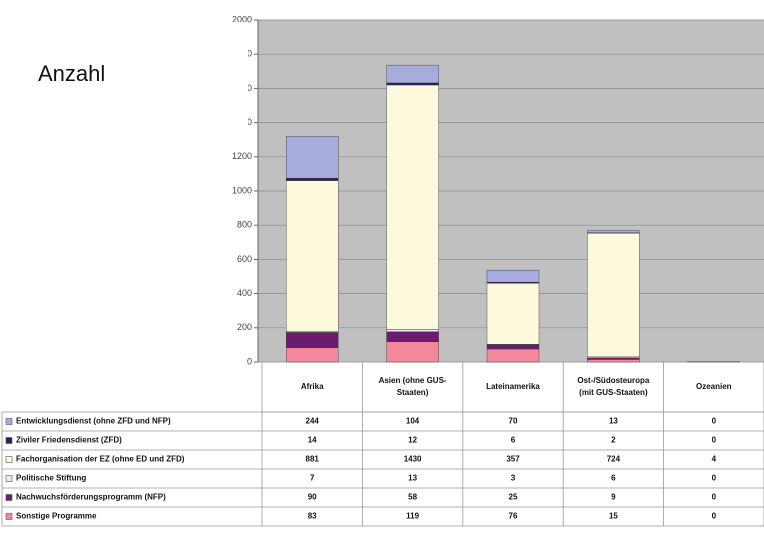 The image size is (764, 533). I want to click on table-value: 3, so click(513, 478).